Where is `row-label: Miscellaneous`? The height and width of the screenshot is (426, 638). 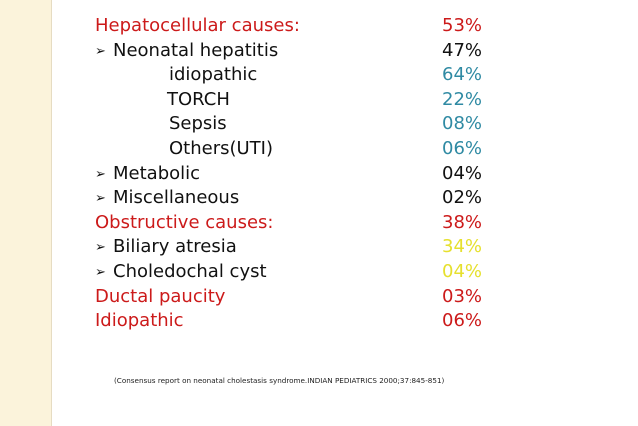
row-label: Miscellaneous is located at coordinates (176, 198).